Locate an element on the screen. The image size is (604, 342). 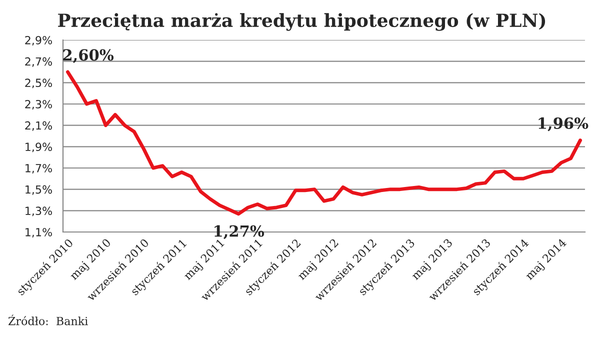
y-tick-label: 2,5% is located at coordinates (38, 83).